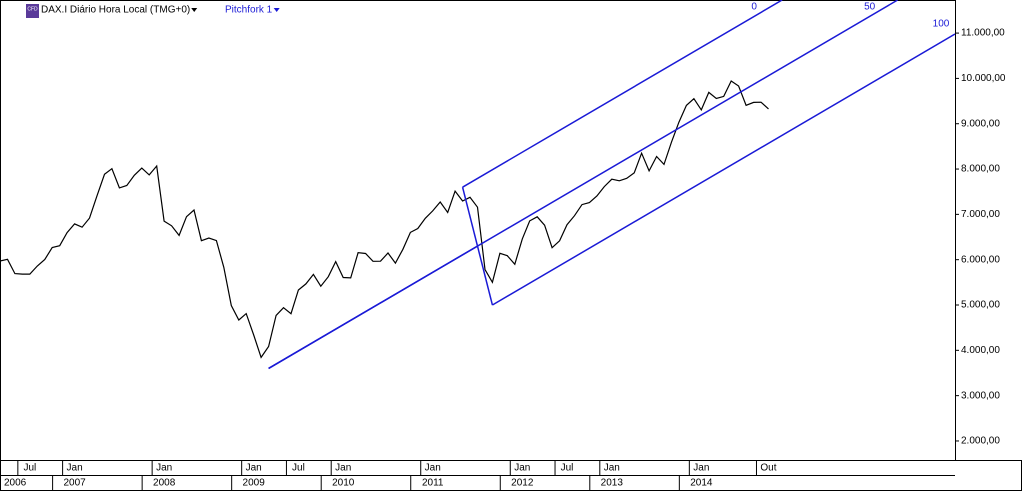  What do you see at coordinates (983, 33) in the screenshot?
I see `y-tick-label: 11.000,00` at bounding box center [983, 33].